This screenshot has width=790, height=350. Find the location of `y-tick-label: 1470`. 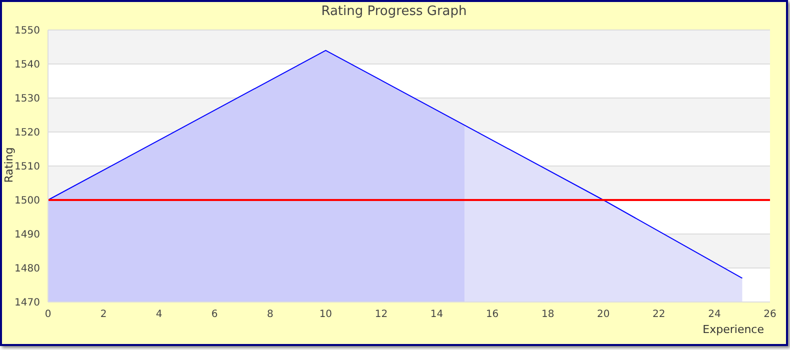

y-tick-label: 1470 is located at coordinates (27, 303).